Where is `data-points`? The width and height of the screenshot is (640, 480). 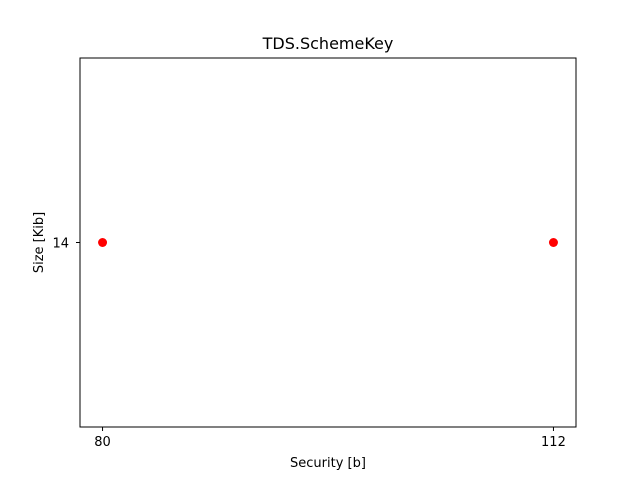 data-points is located at coordinates (328, 242).